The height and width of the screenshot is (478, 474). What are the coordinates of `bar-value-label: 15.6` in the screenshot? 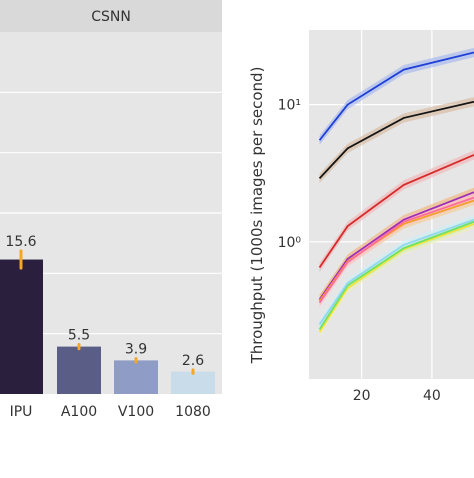 It's located at (20, 242).